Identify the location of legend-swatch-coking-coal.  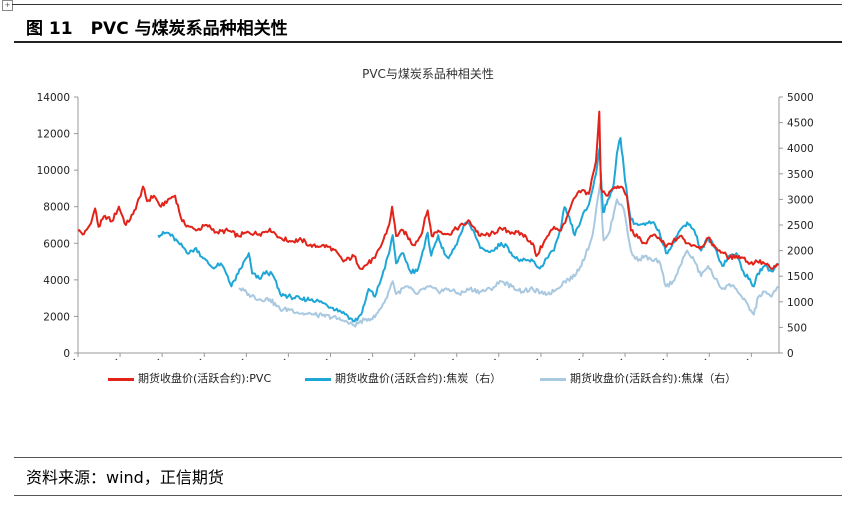
(553, 379).